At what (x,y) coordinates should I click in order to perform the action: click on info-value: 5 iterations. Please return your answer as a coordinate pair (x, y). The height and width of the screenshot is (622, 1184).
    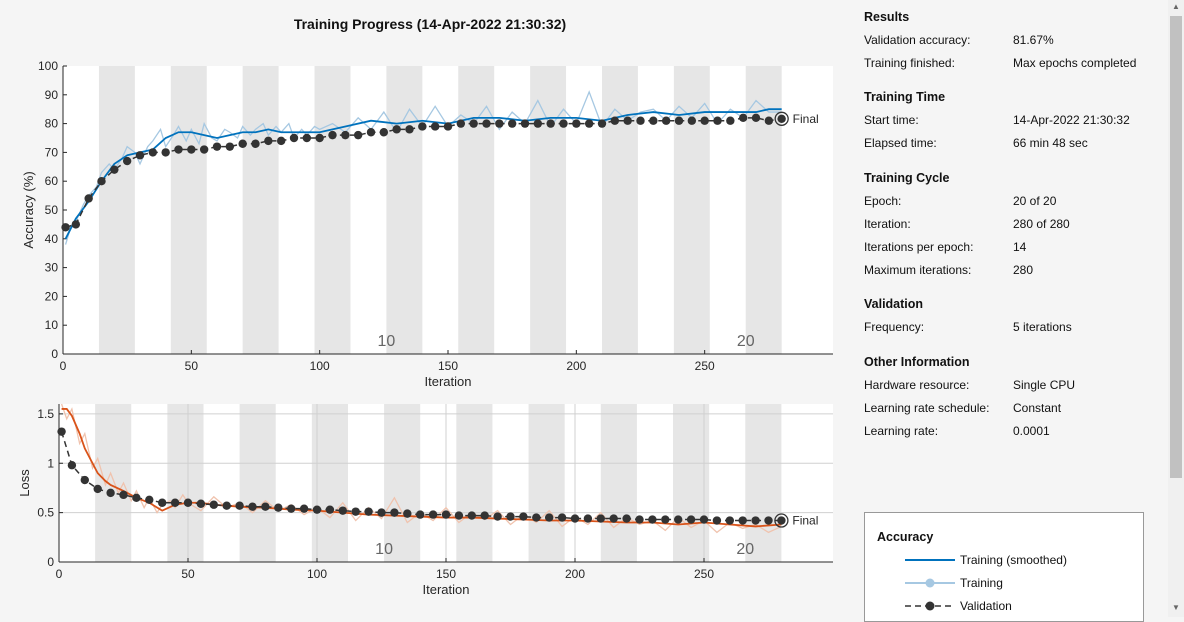
    Looking at the image, I should click on (1042, 327).